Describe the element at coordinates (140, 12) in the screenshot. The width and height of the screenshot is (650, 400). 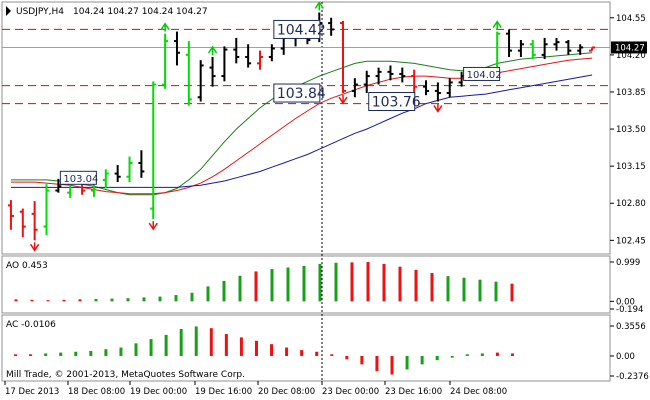
I see `ohlc-header: 104.24 104.27 104.24 104.27` at that location.